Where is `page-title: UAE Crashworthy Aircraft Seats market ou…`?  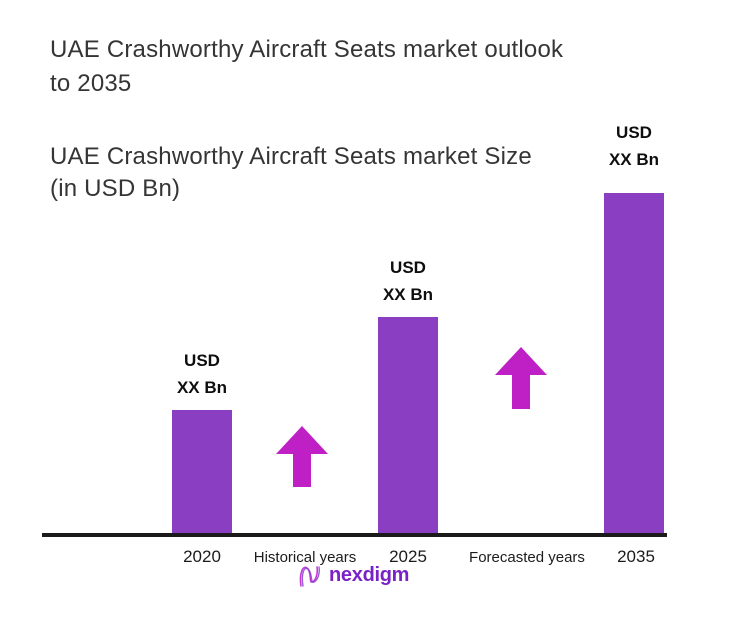
page-title: UAE Crashworthy Aircraft Seats market ou… is located at coordinates (306, 67).